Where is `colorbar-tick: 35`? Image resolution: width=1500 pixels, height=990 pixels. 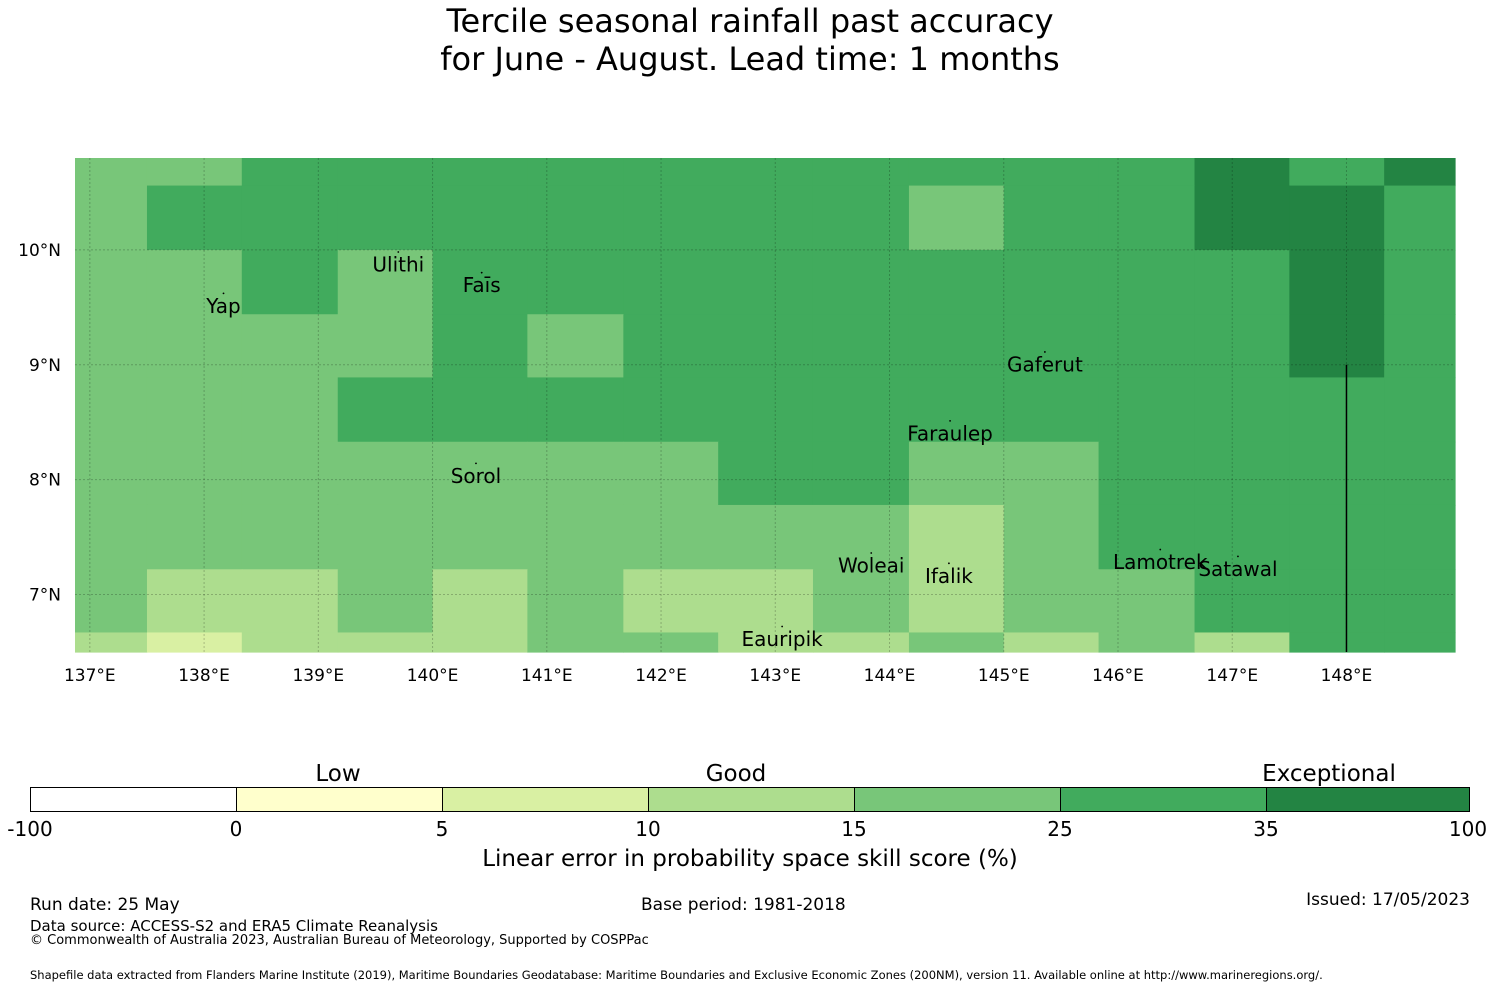
colorbar-tick: 35 is located at coordinates (1266, 829).